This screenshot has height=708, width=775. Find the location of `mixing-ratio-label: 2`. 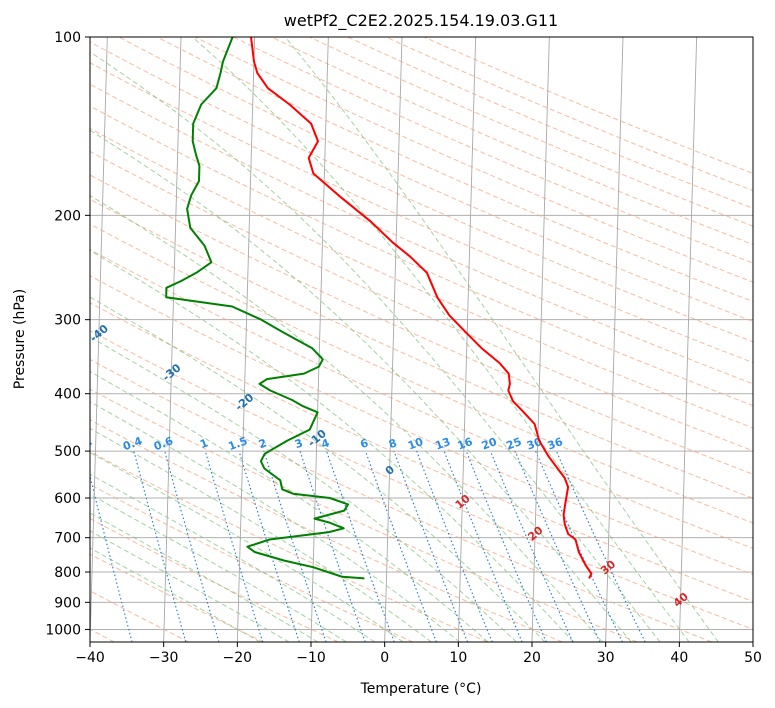

mixing-ratio-label: 2 is located at coordinates (263, 443).